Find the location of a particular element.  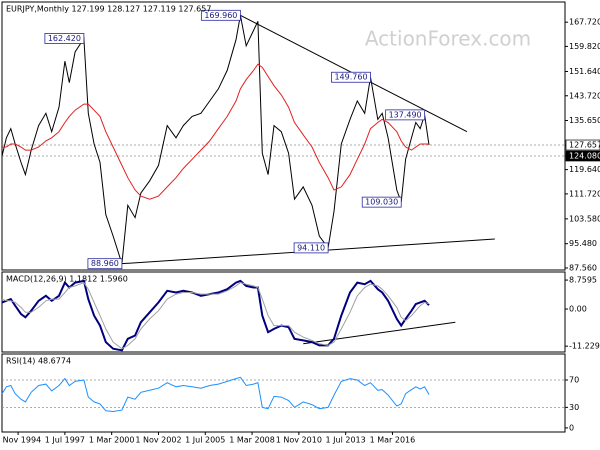

annotation-label: 94.110 is located at coordinates (311, 247).